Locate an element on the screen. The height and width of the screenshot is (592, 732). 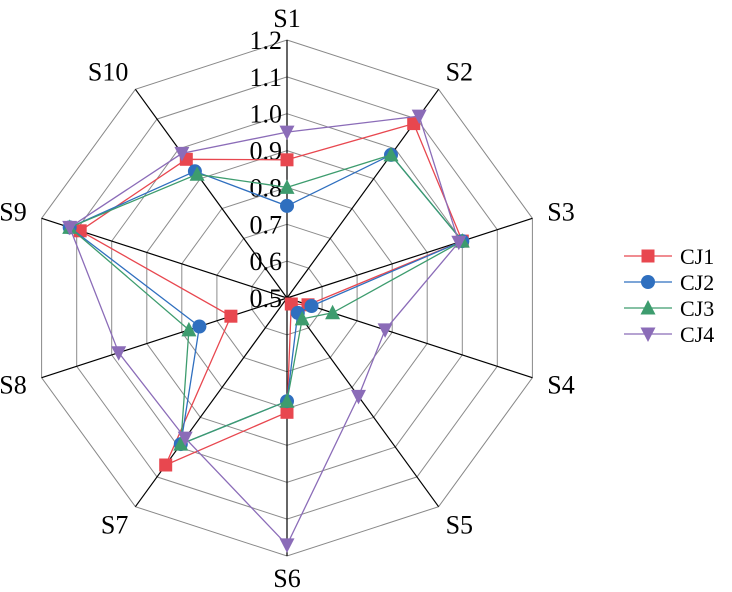
tick-label: 1.1 is located at coordinates (266, 77).